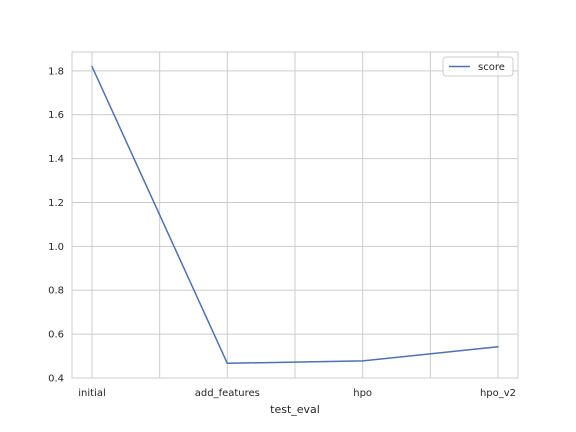 The height and width of the screenshot is (432, 576). Describe the element at coordinates (56, 115) in the screenshot. I see `y-tick-label: 1.6` at that location.